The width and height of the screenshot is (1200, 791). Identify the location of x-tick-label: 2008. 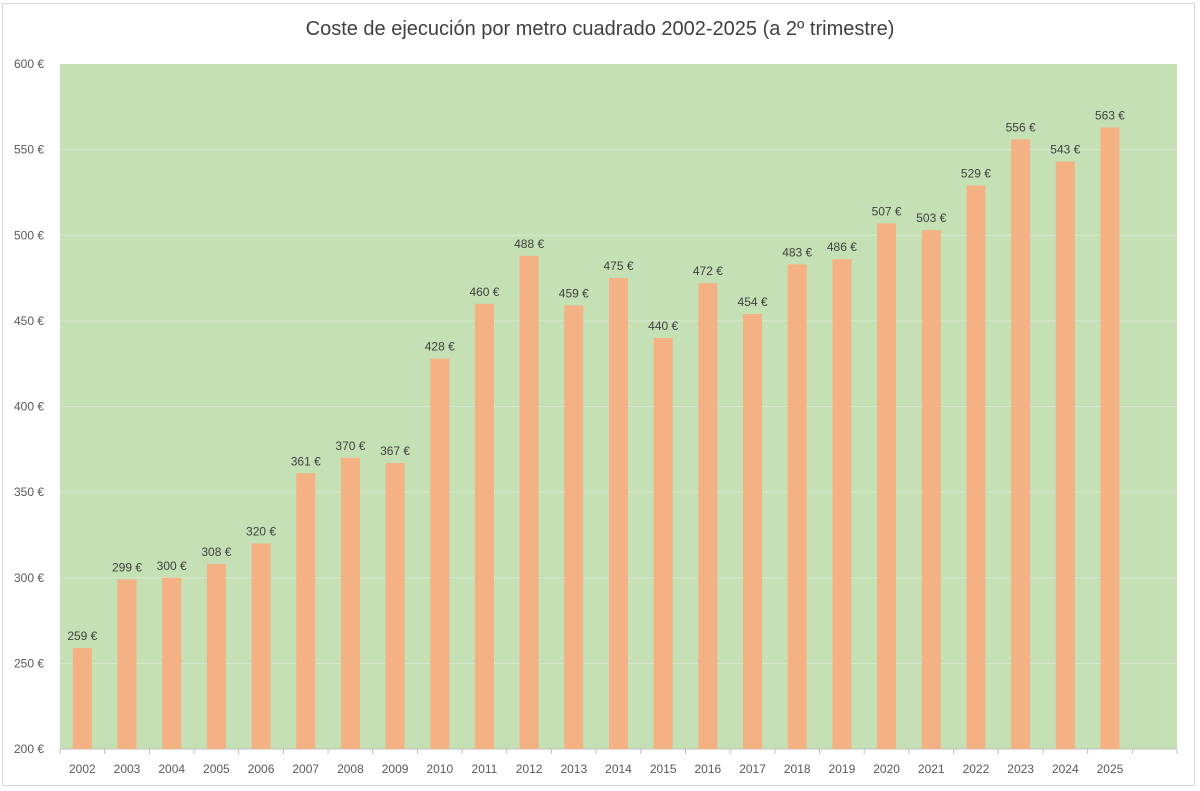
(350, 769).